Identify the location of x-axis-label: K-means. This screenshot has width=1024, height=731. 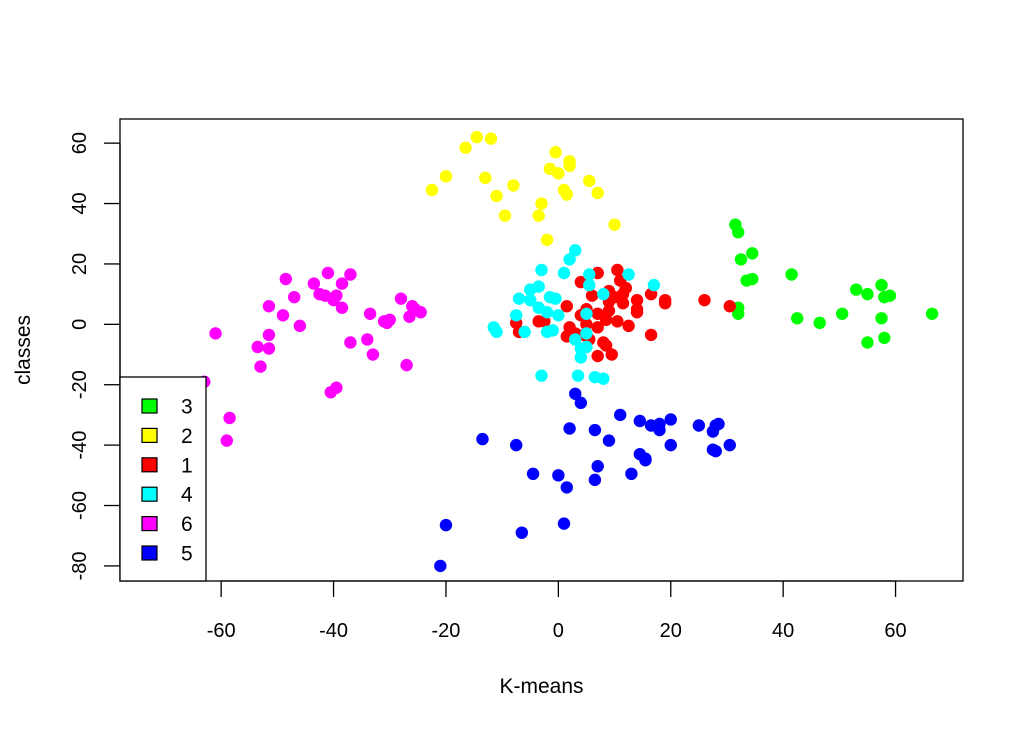
(541, 686).